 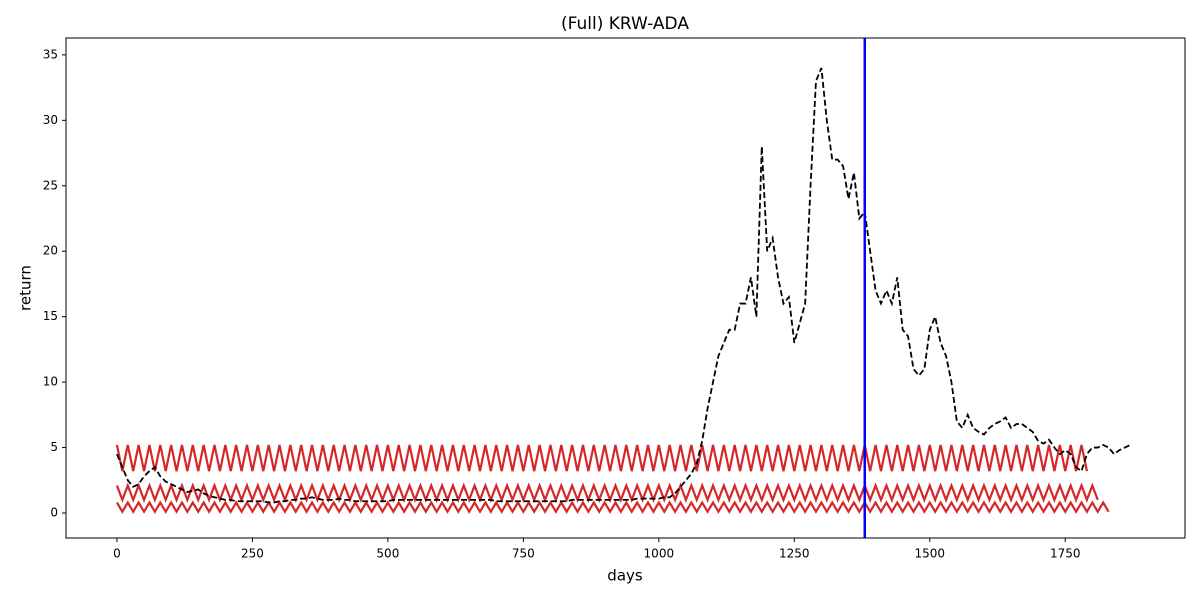 What do you see at coordinates (50, 120) in the screenshot?
I see `y-tick-label: 30` at bounding box center [50, 120].